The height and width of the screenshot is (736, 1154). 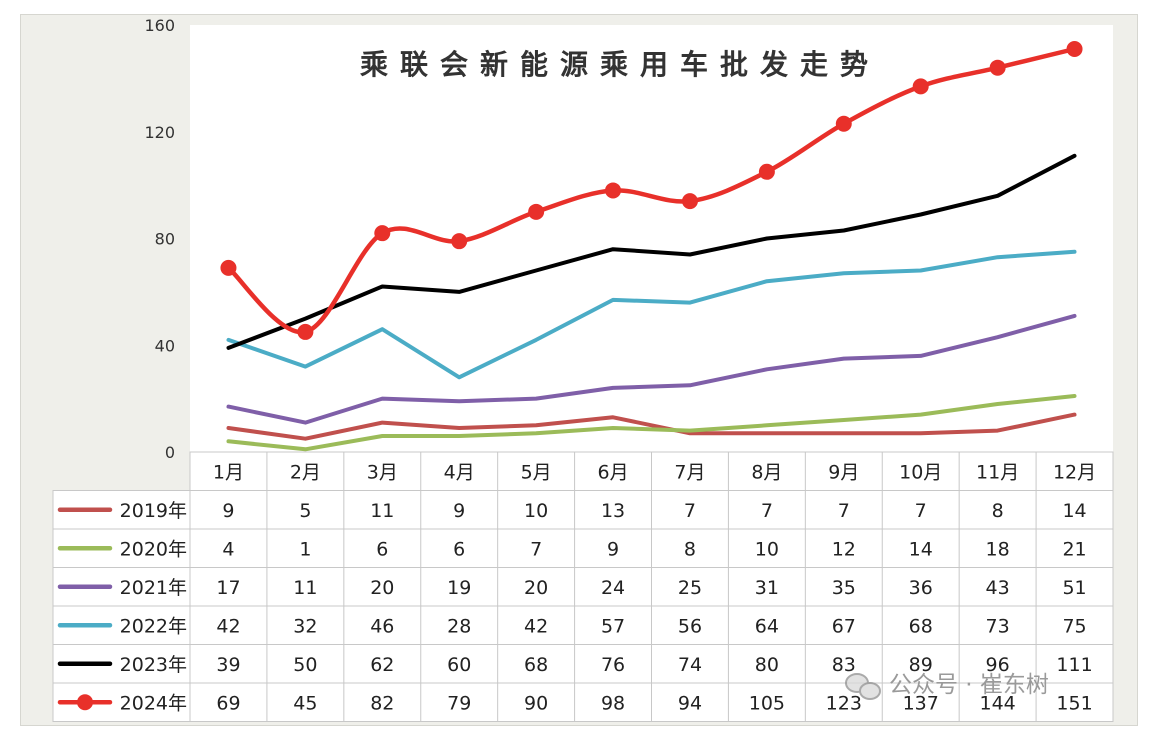 I want to click on table-cell-value: 98, so click(x=613, y=703).